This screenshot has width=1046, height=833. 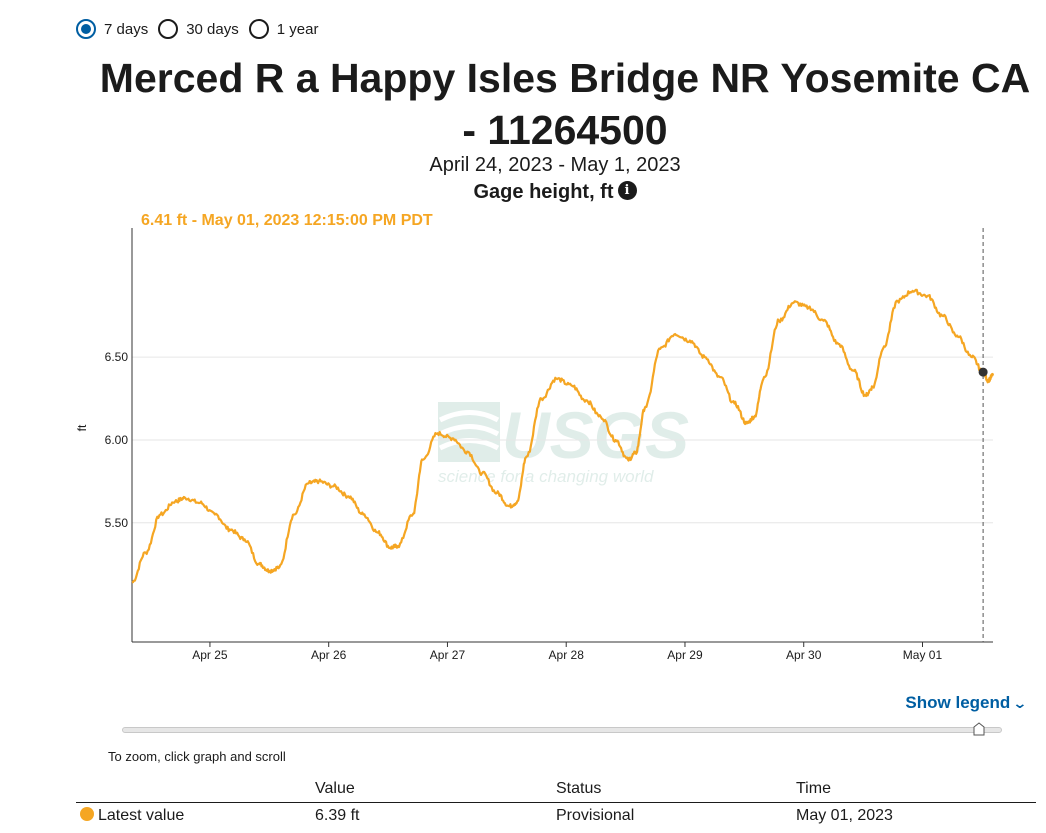 What do you see at coordinates (804, 655) in the screenshot?
I see `x-tick-label: Apr 30` at bounding box center [804, 655].